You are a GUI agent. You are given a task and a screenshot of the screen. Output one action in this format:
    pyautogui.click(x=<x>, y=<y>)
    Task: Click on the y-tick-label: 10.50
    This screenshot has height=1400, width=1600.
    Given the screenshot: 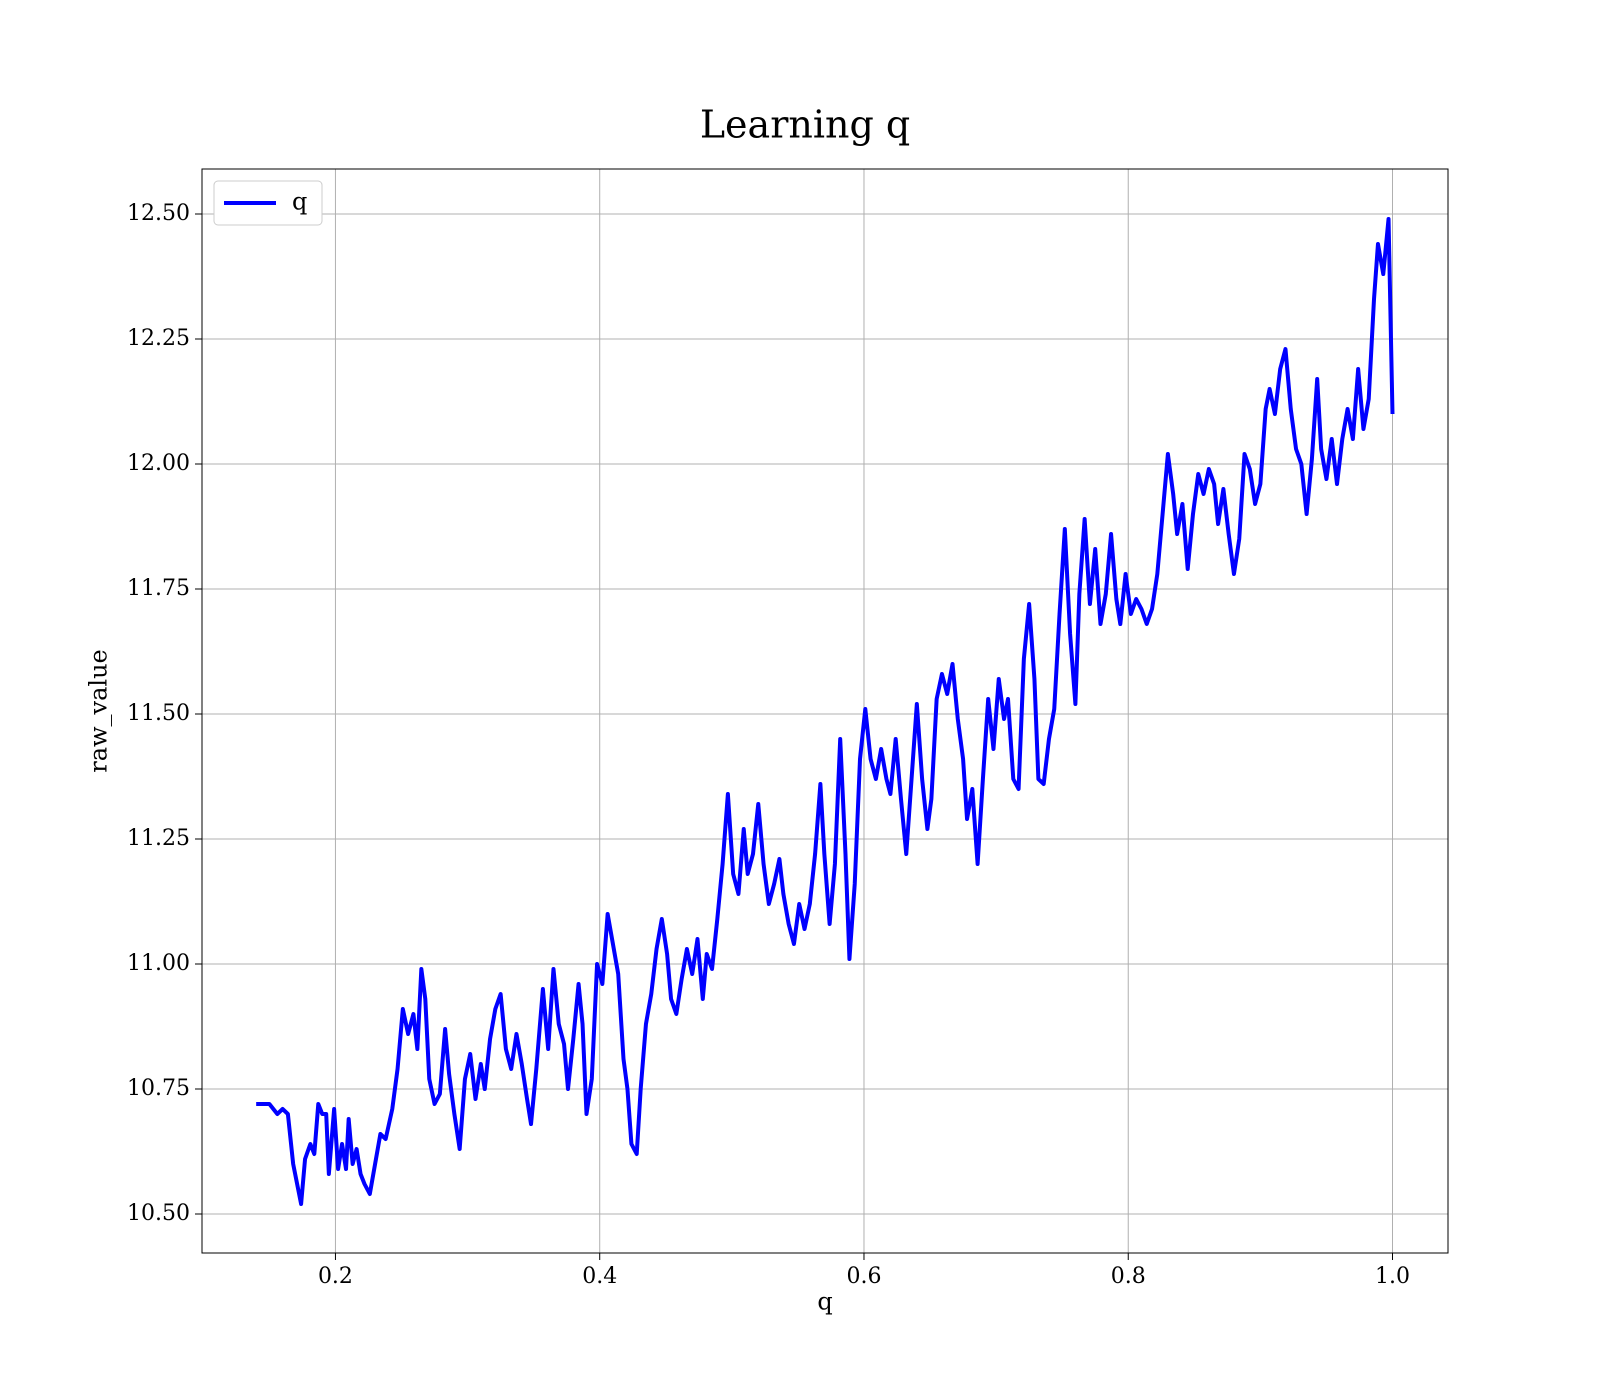 What is the action you would take?
    pyautogui.click(x=158, y=1213)
    